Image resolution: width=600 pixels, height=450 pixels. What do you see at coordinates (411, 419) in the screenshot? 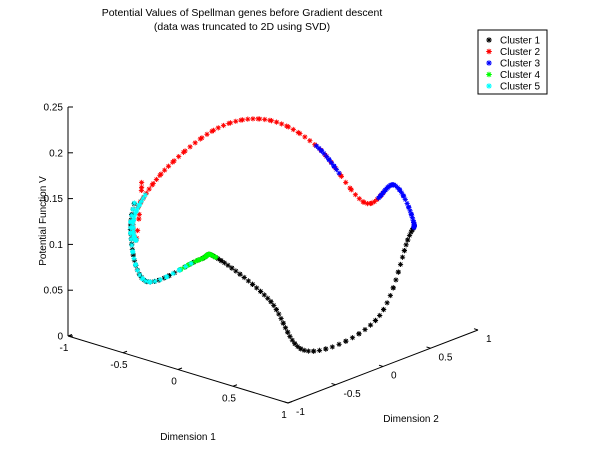
I see `y-axis-label: Dimension 2` at bounding box center [411, 419].